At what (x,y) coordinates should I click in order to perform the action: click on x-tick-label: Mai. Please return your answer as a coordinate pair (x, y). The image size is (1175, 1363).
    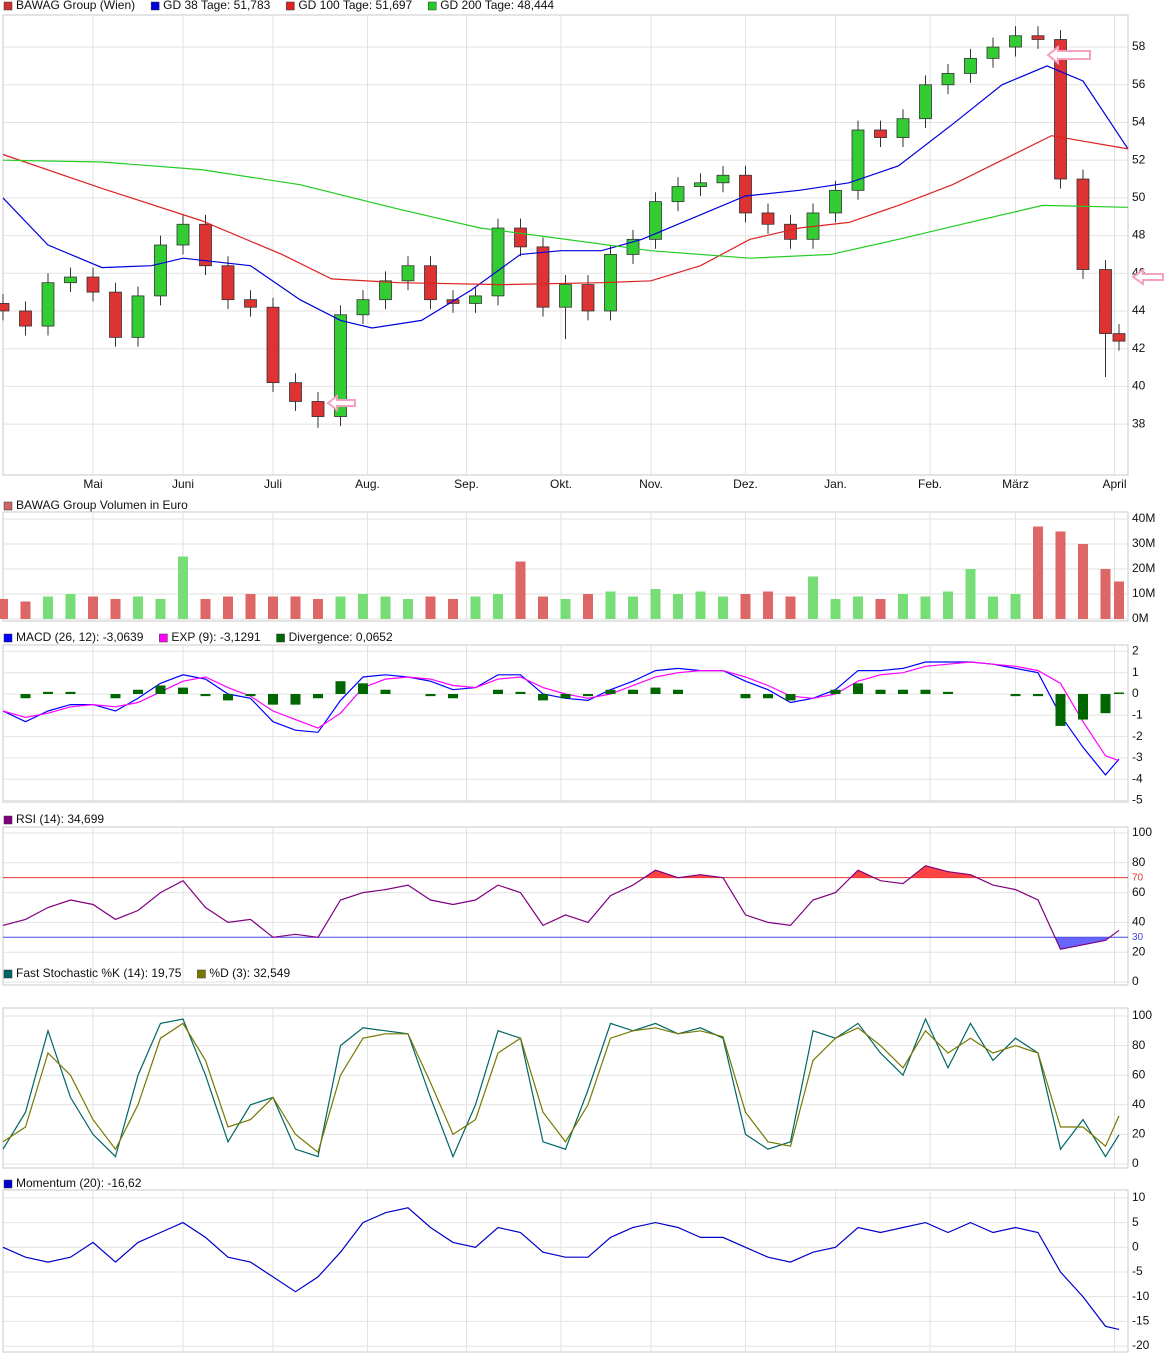
    Looking at the image, I should click on (92, 484).